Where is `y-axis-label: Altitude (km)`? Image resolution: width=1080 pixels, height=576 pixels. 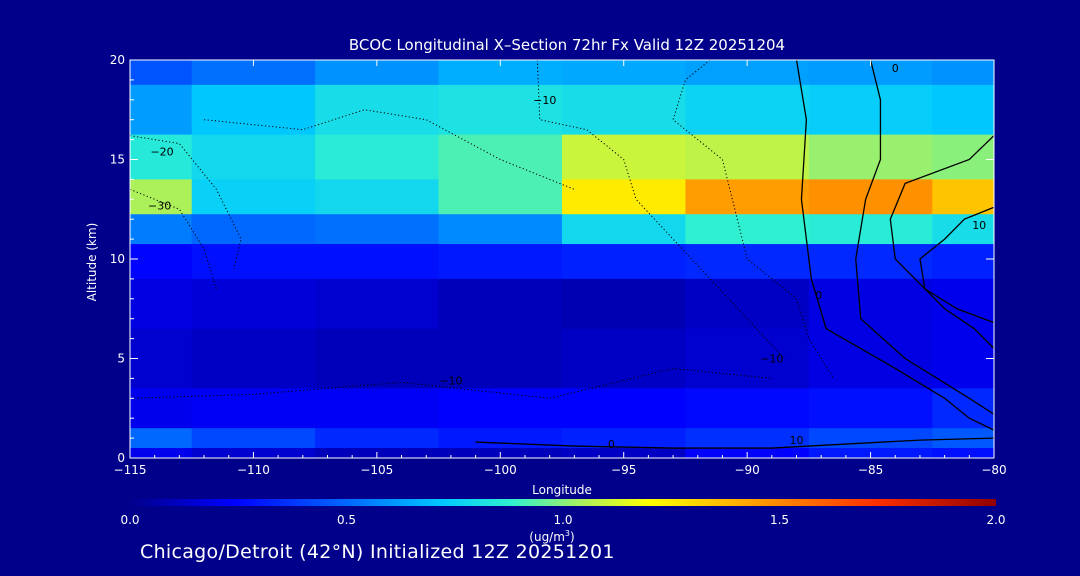
y-axis-label: Altitude (km) is located at coordinates (92, 262).